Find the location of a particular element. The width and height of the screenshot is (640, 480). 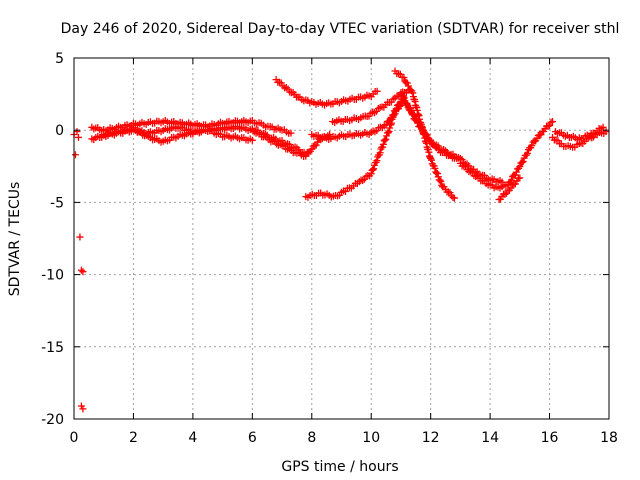

x-tick-label: 10 is located at coordinates (371, 438).